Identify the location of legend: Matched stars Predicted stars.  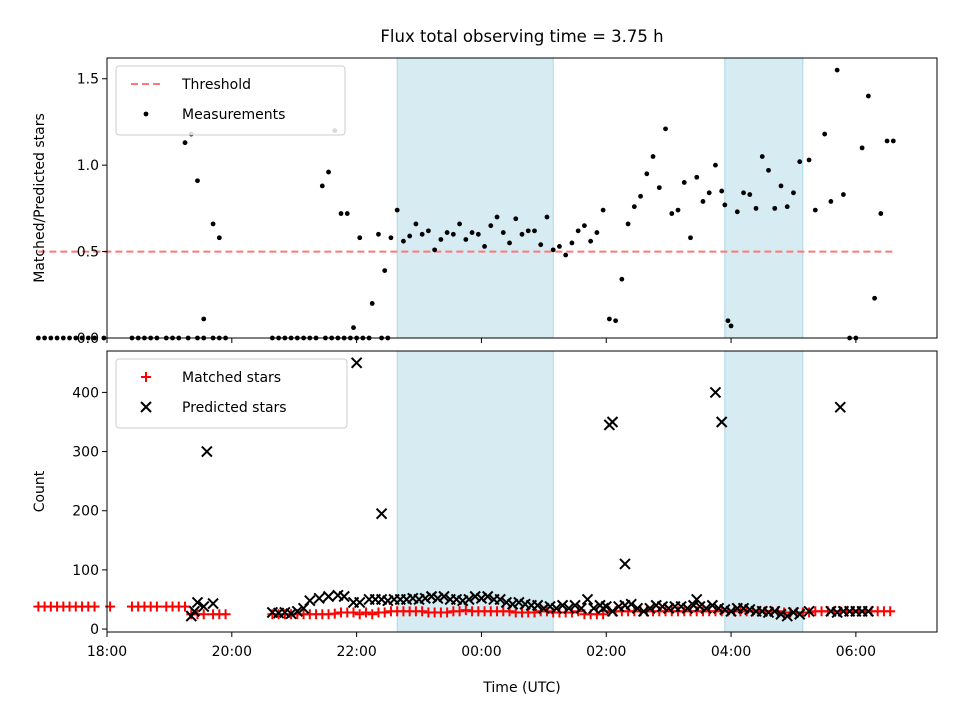
(231, 393).